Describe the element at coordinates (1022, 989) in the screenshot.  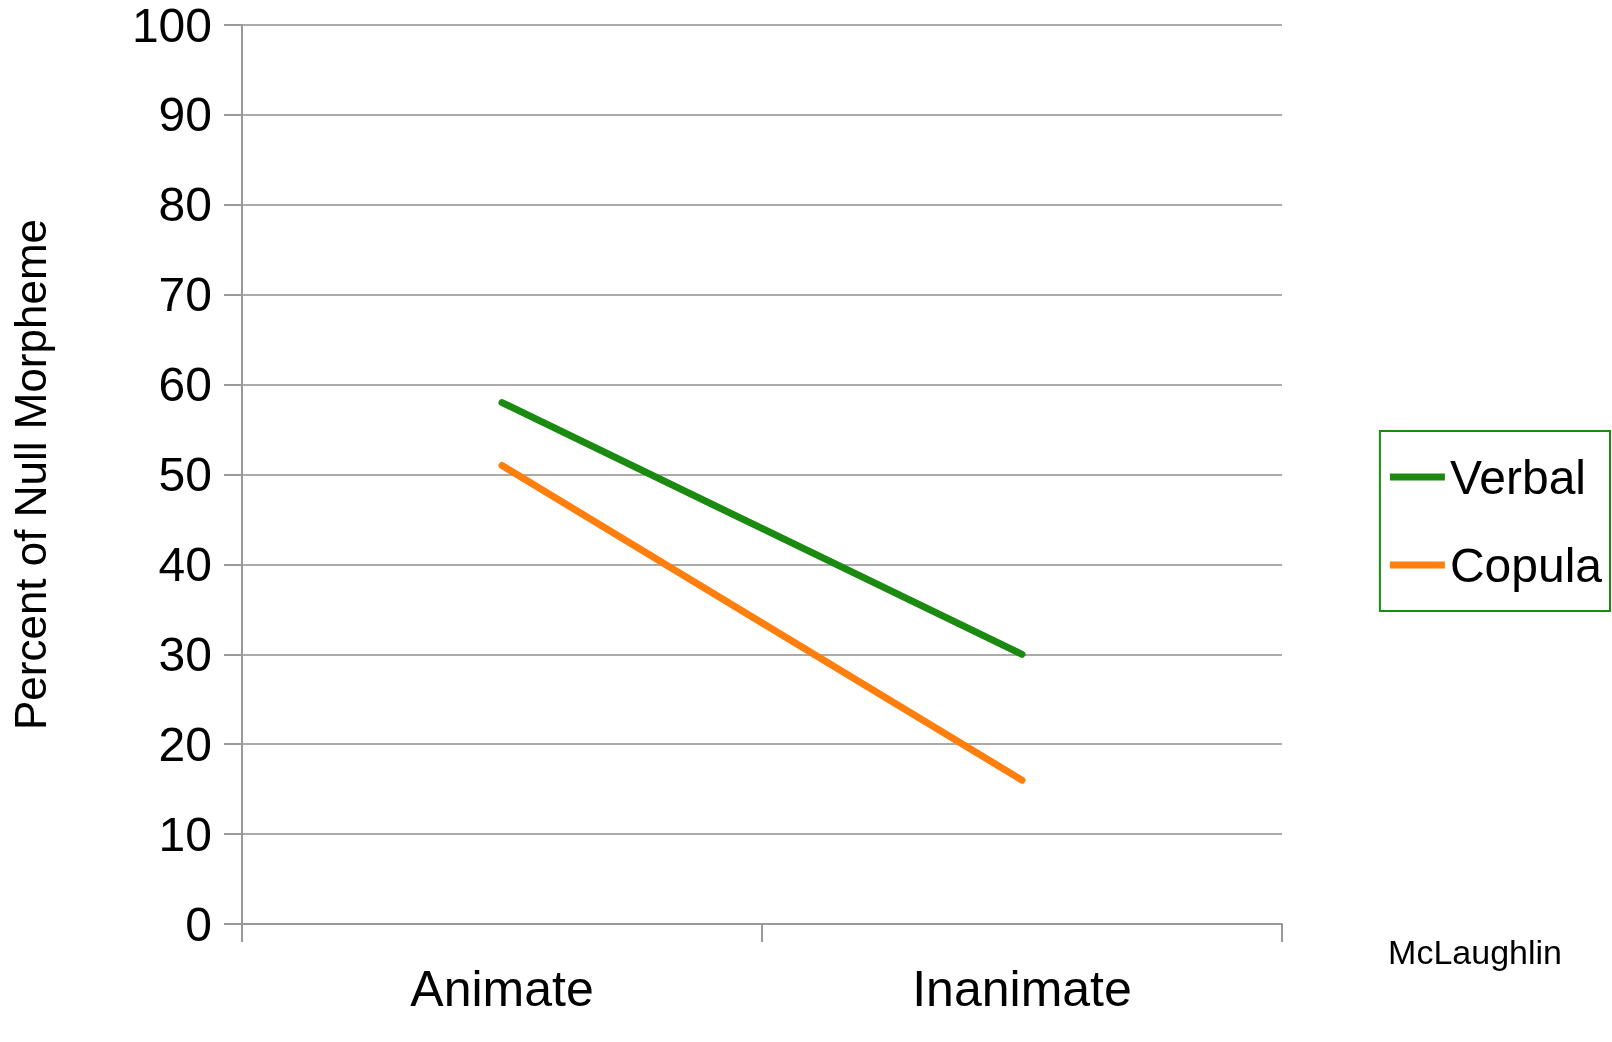
I see `x-tick-label: Inanimate` at that location.